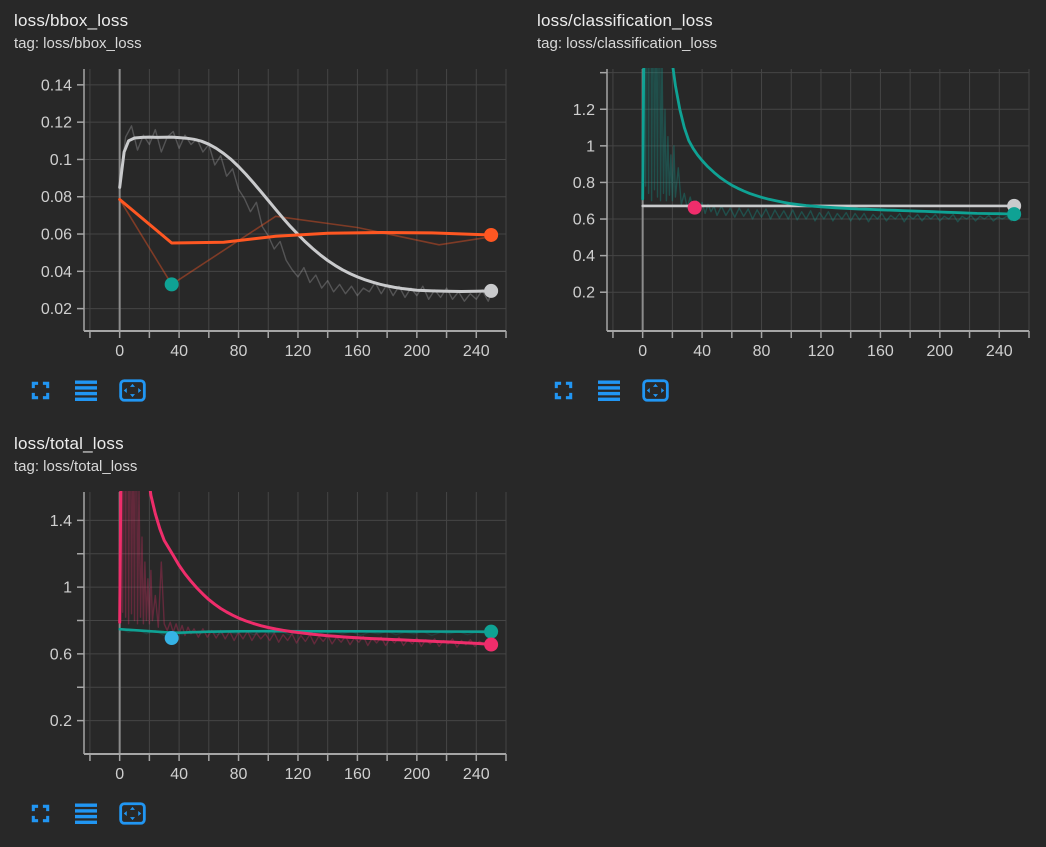 The image size is (1046, 847). I want to click on y-tick-label: 1.4, so click(61, 521).